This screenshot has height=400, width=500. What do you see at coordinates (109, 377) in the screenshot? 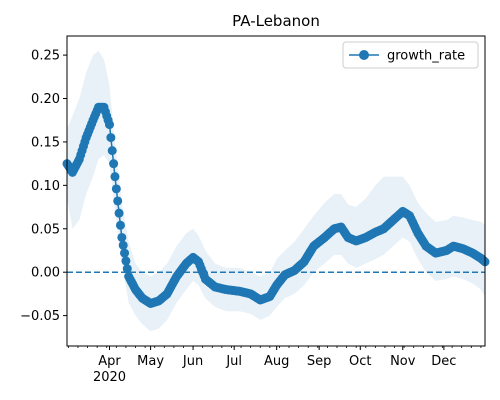
I see `x-tick-year-label: 2020` at bounding box center [109, 377].